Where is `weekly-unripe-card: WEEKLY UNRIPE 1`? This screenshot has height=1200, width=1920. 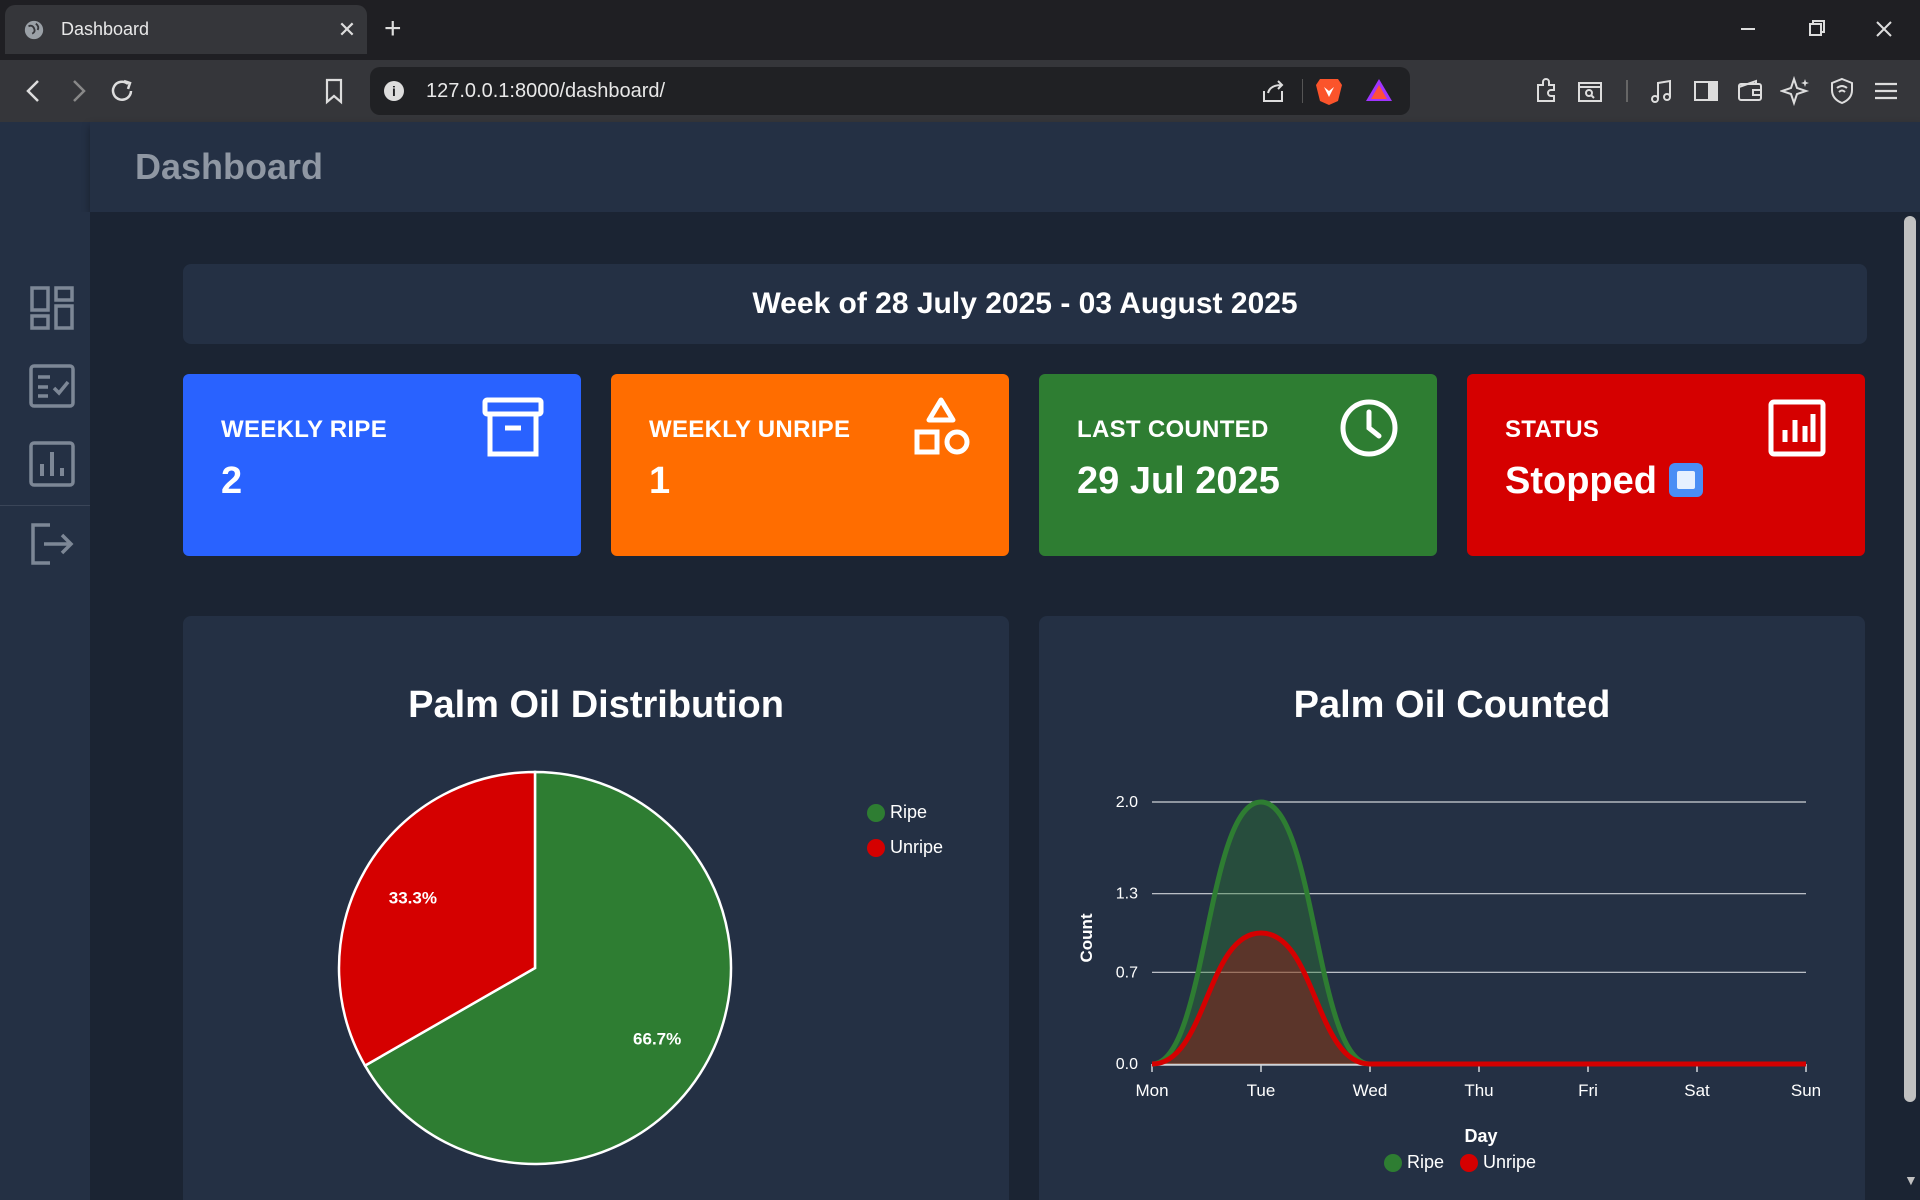 weekly-unripe-card: WEEKLY UNRIPE 1 is located at coordinates (810, 465).